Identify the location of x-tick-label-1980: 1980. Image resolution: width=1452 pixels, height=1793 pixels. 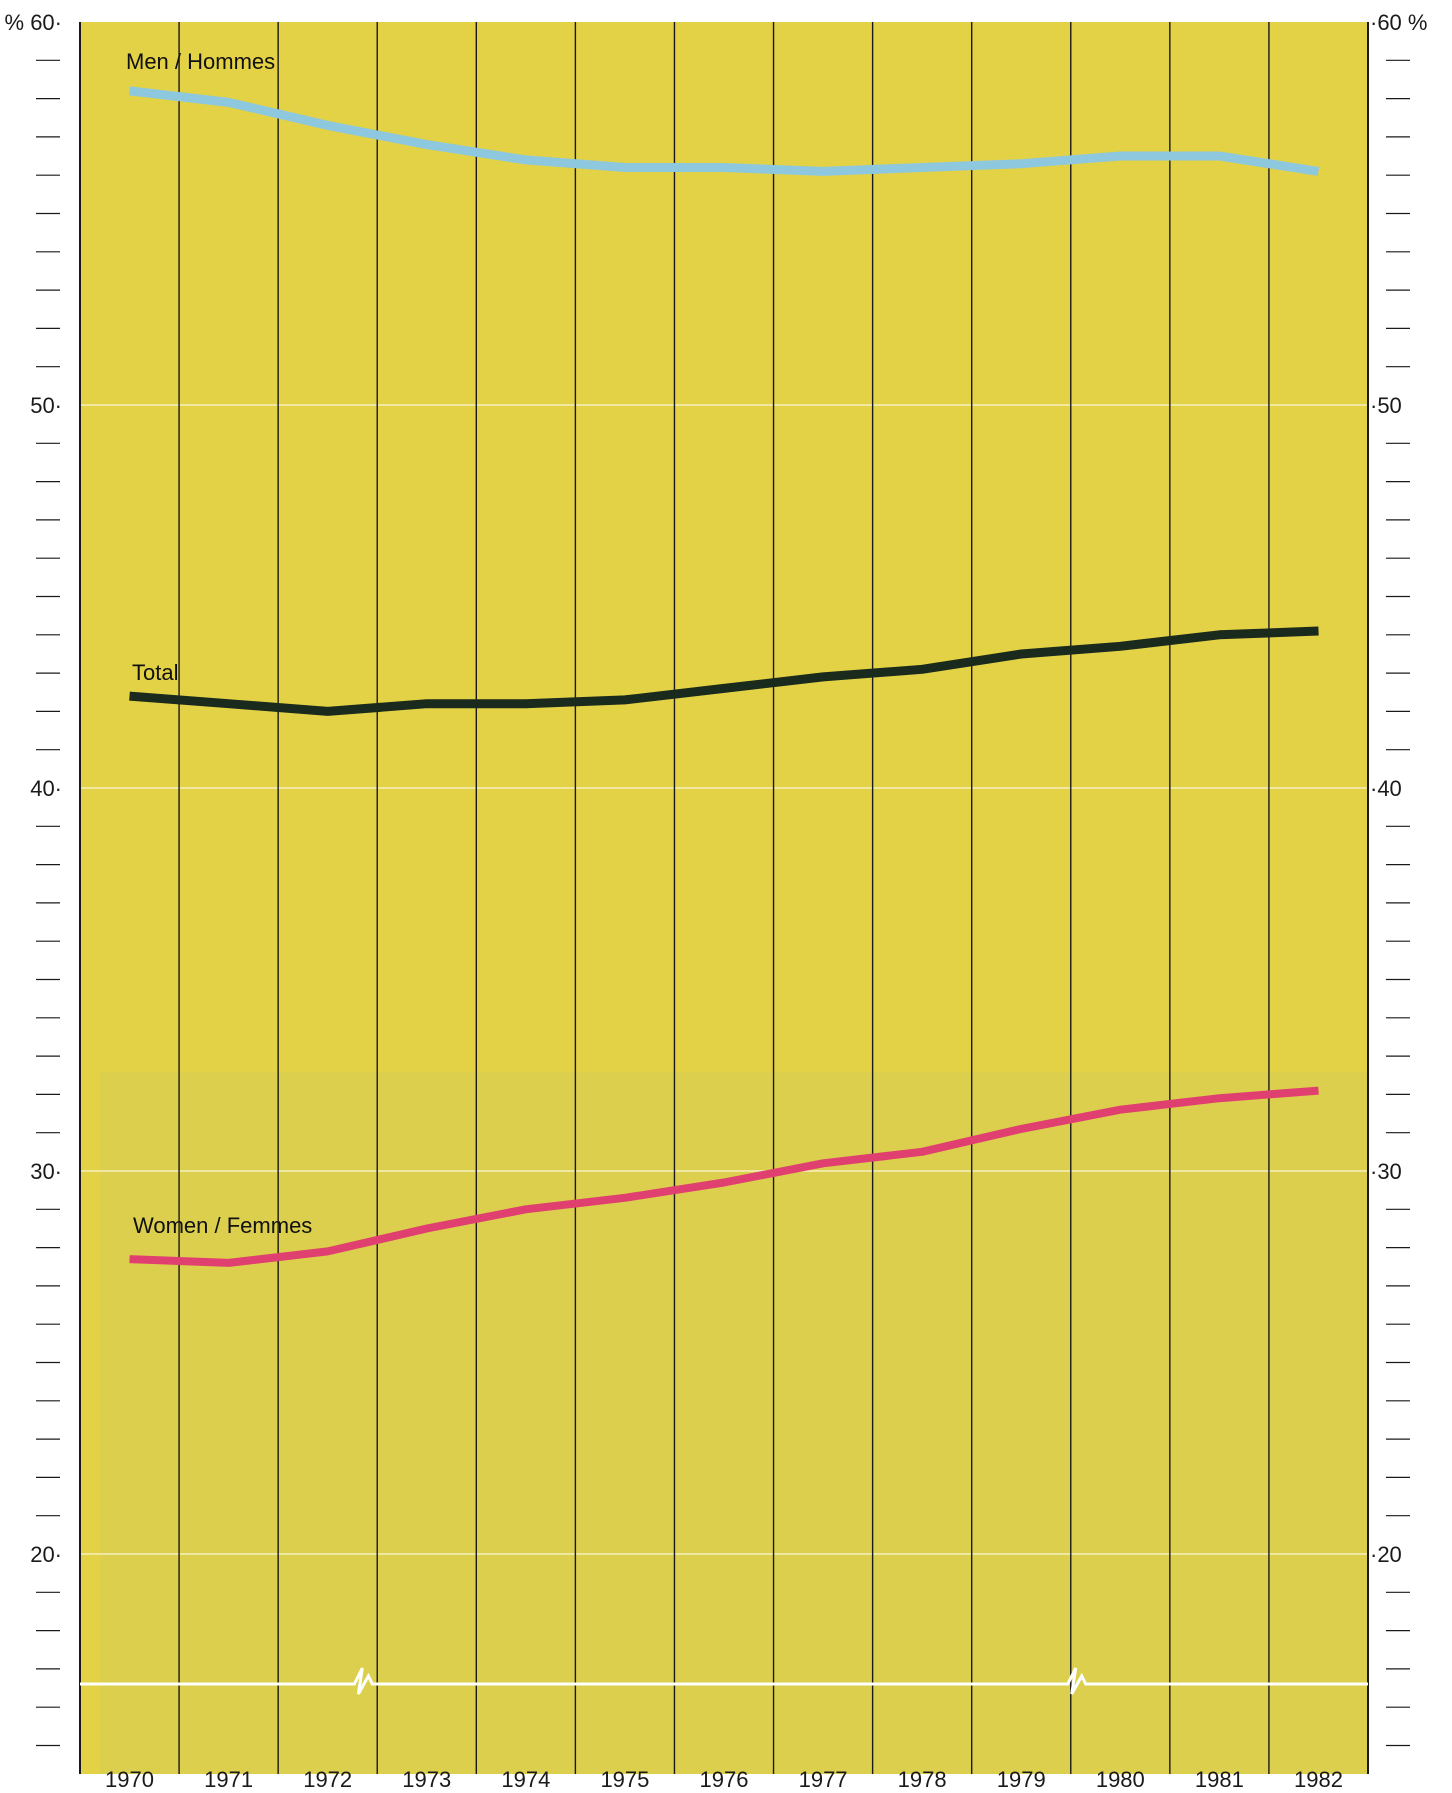
(1120, 1779).